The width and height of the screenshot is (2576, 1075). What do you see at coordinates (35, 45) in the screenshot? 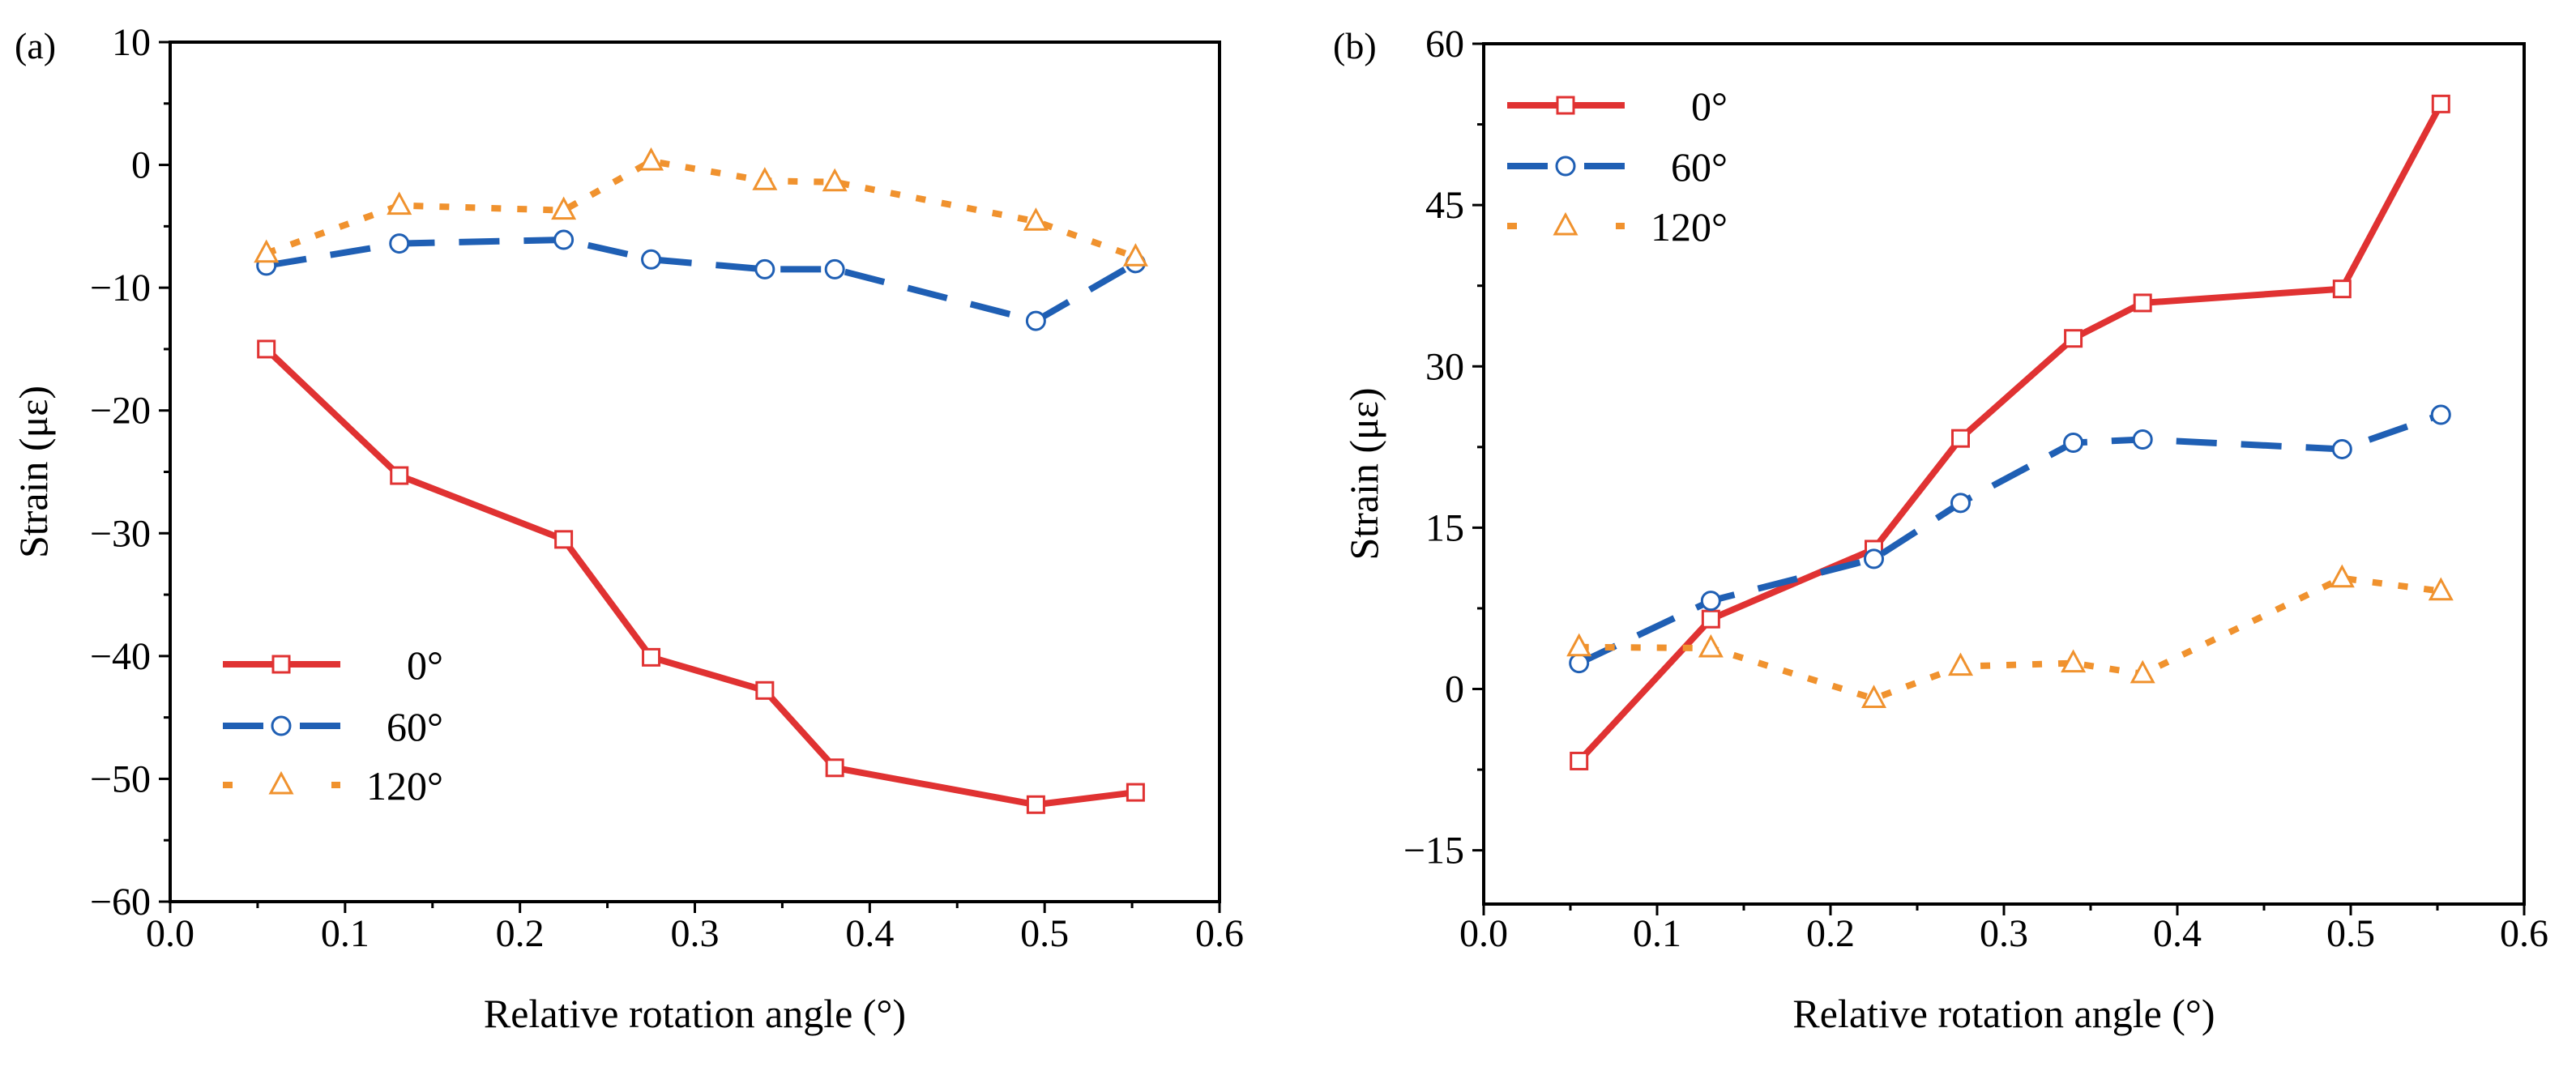
I see `panel-label: (a)` at bounding box center [35, 45].